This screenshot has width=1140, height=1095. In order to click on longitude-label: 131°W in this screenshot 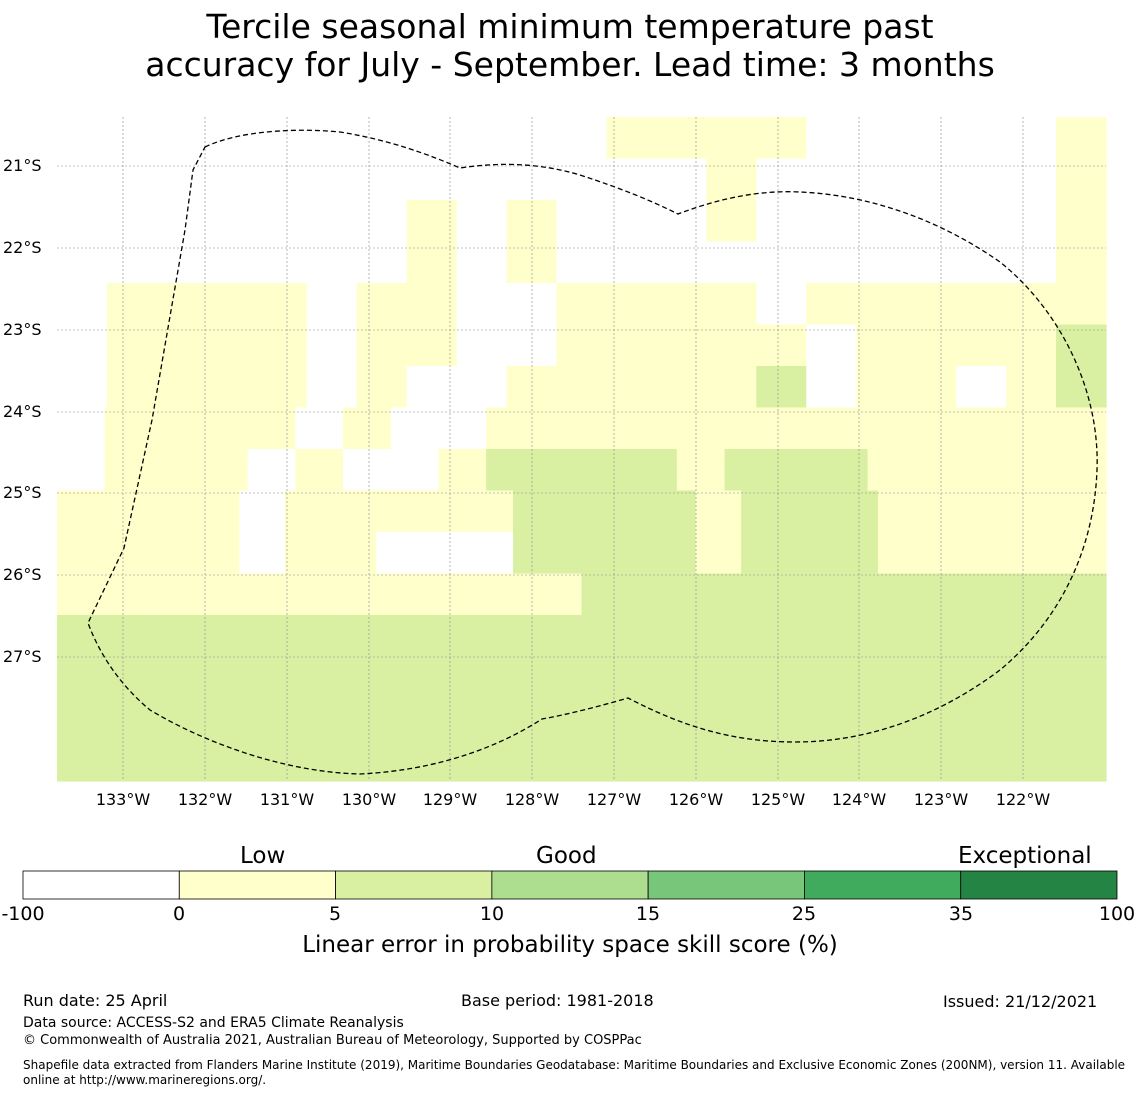, I will do `click(287, 799)`.